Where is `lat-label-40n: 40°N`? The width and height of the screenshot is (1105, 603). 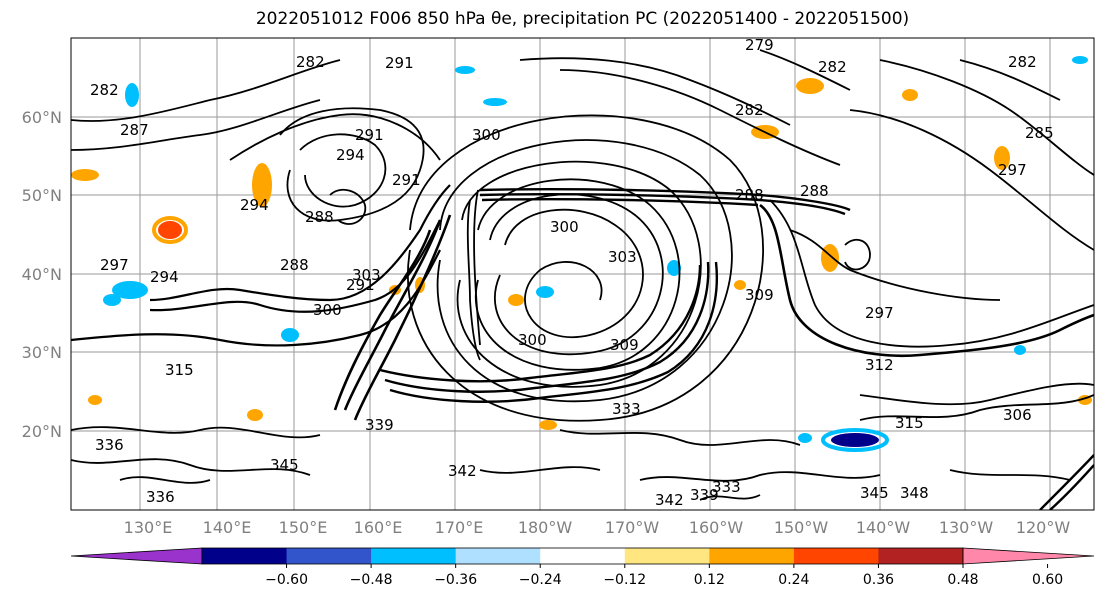
lat-label-40n: 40°N is located at coordinates (42, 274).